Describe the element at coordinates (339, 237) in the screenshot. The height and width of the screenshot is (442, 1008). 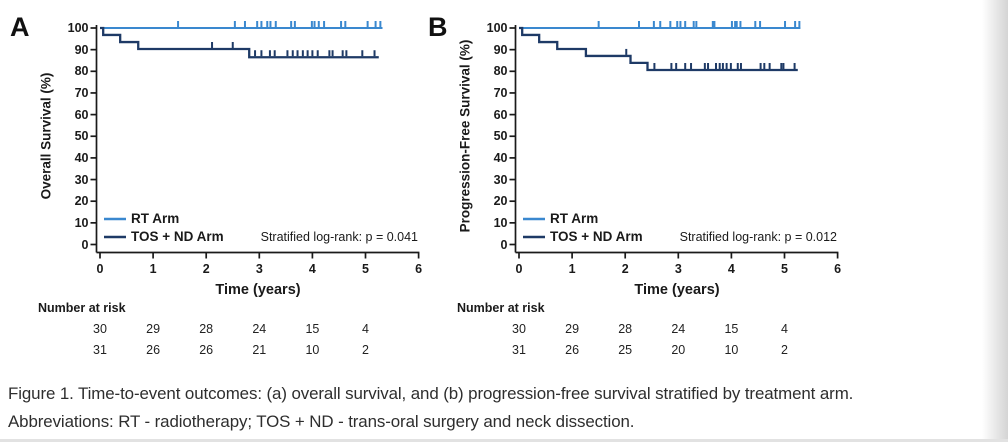
I see `panel-a-logrank-p-value: Stratified log-rank: p = 0.041` at that location.